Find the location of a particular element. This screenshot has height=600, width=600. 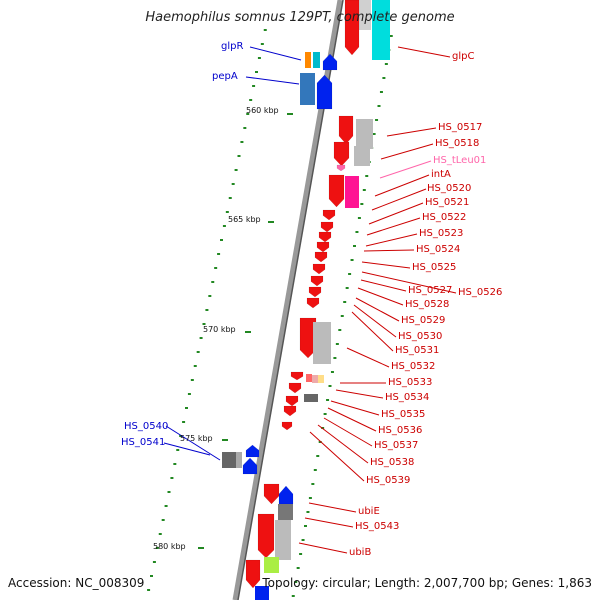

gene-label-HS_0531: HS_0531 is located at coordinates (417, 350).